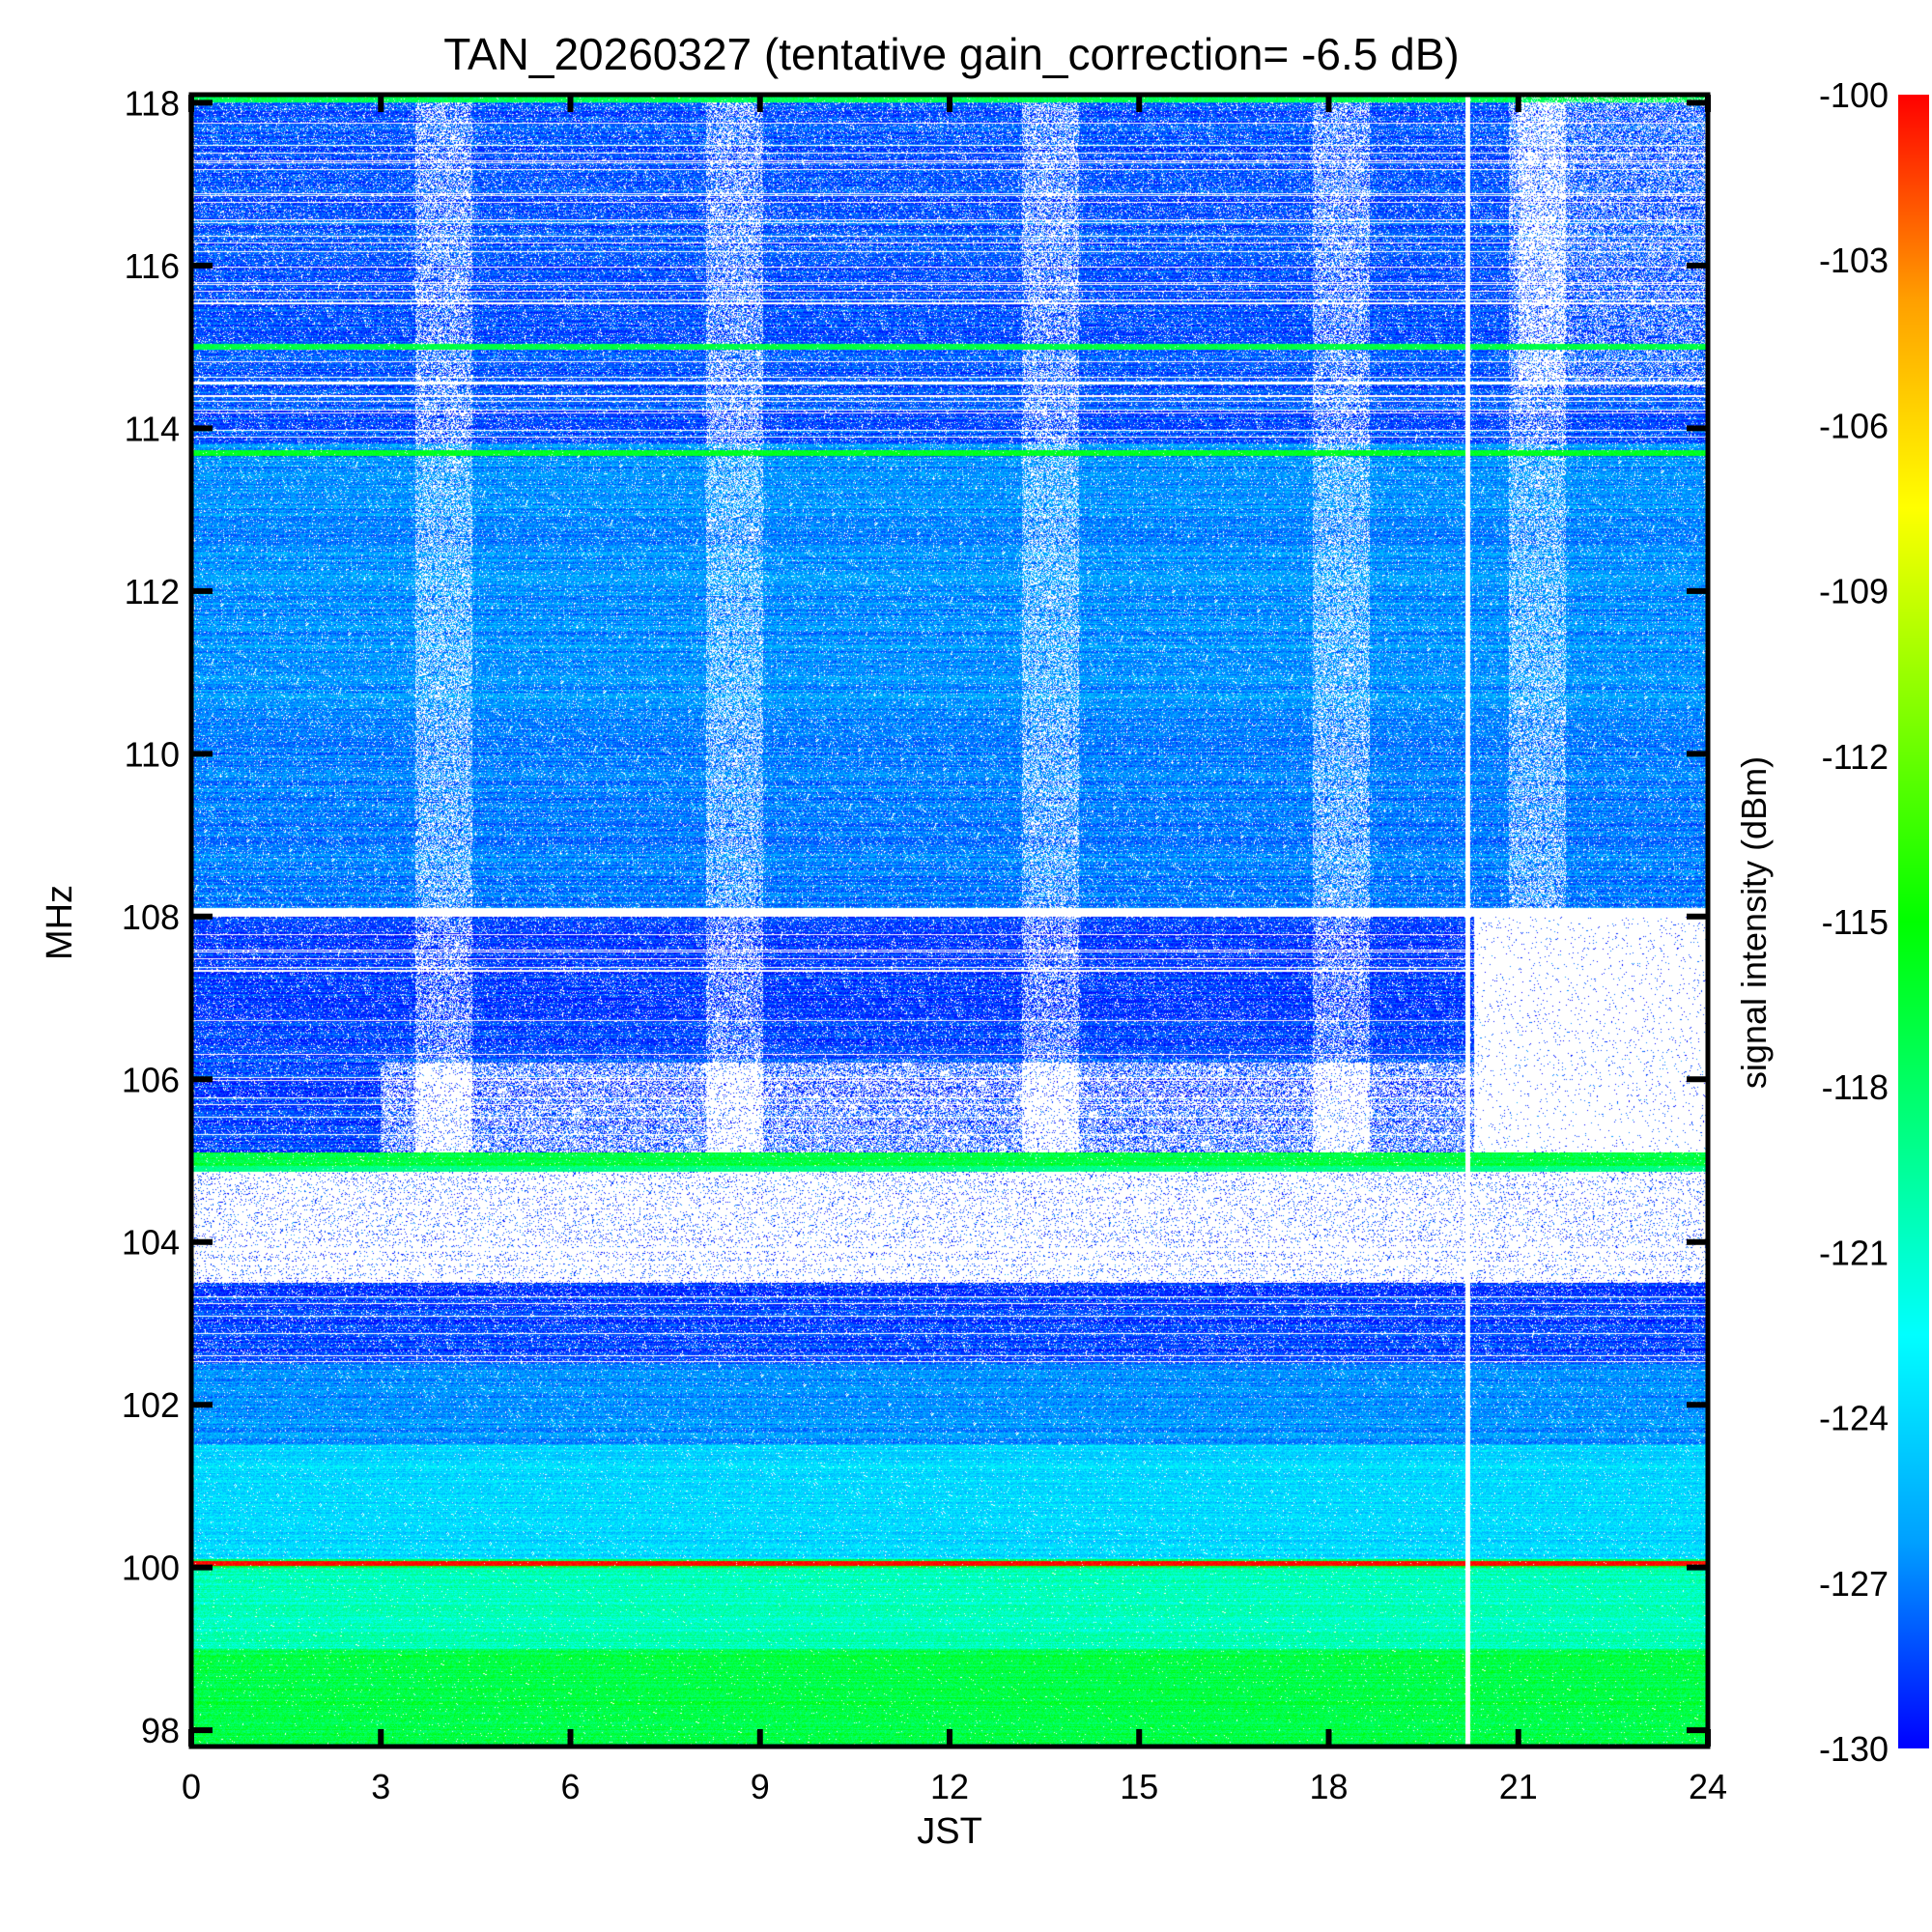  I want to click on y-tick-label: 110, so click(152, 754).